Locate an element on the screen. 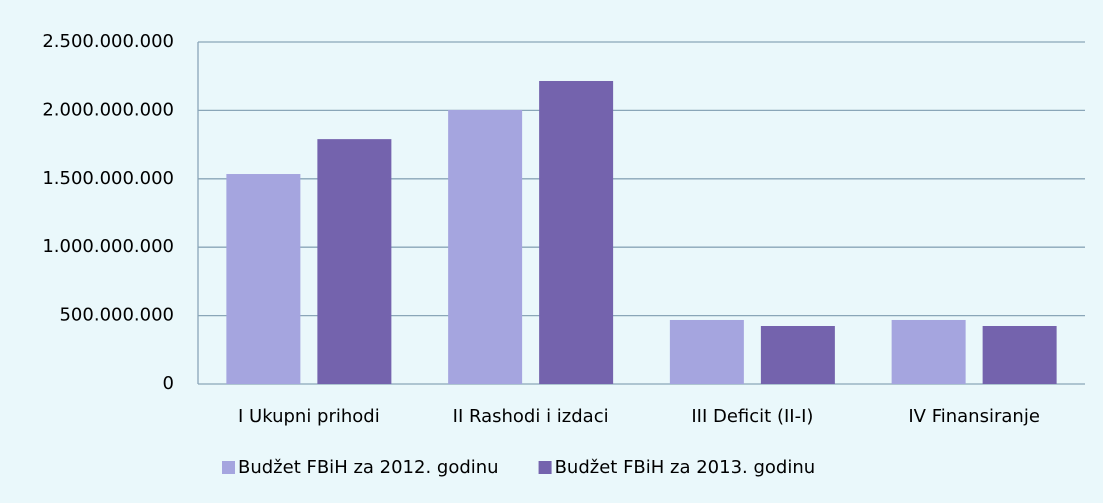  y-tick-label: 1.500.000.000 is located at coordinates (108, 178).